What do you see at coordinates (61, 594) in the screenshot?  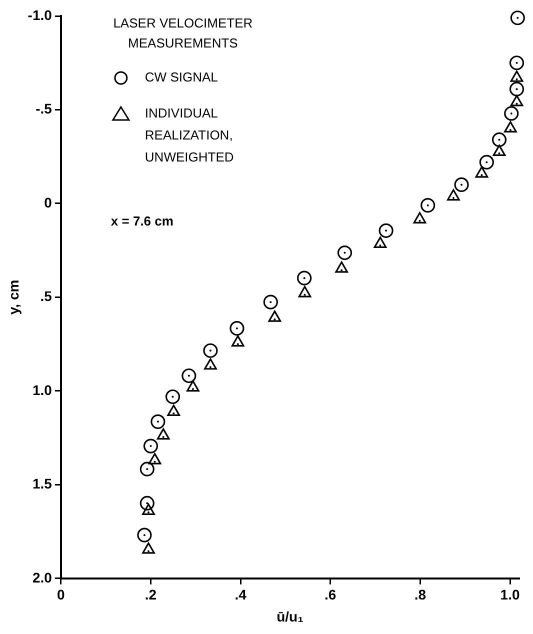 I see `x-tick-label: 0` at bounding box center [61, 594].